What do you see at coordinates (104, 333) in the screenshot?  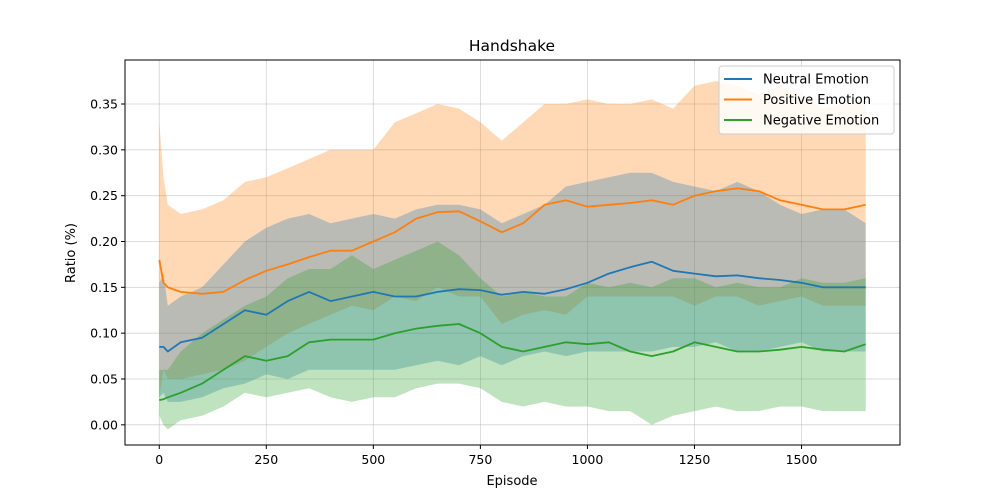 I see `y-tick-label: 0.10` at bounding box center [104, 333].